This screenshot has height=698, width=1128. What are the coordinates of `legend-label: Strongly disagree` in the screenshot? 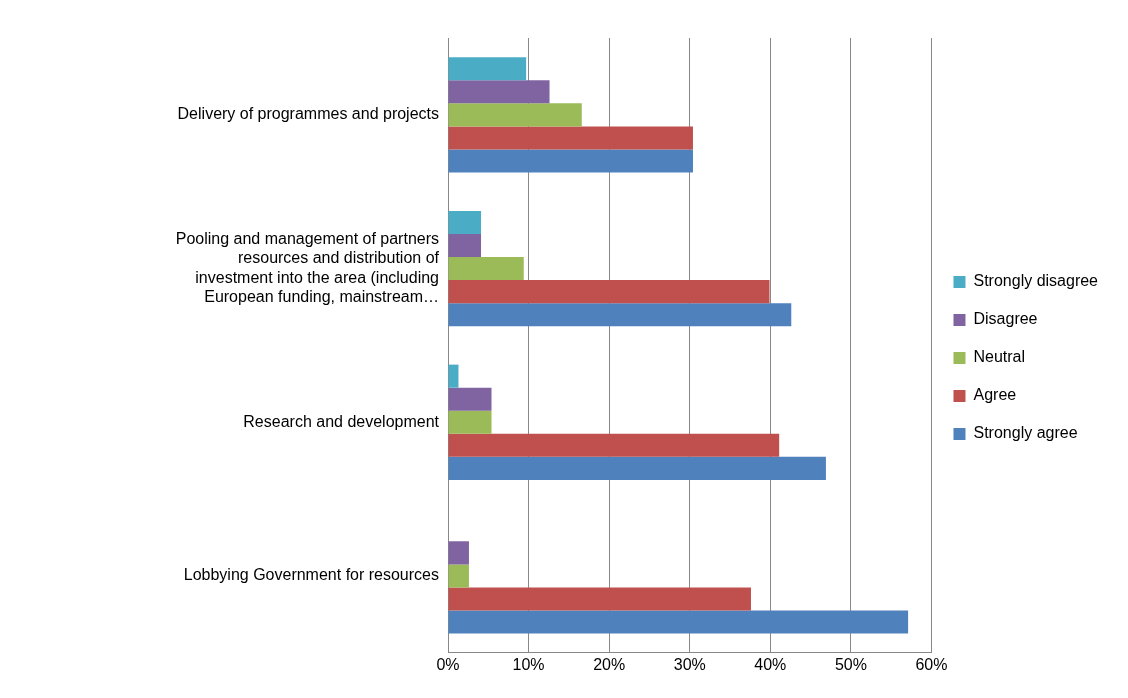 It's located at (1036, 281).